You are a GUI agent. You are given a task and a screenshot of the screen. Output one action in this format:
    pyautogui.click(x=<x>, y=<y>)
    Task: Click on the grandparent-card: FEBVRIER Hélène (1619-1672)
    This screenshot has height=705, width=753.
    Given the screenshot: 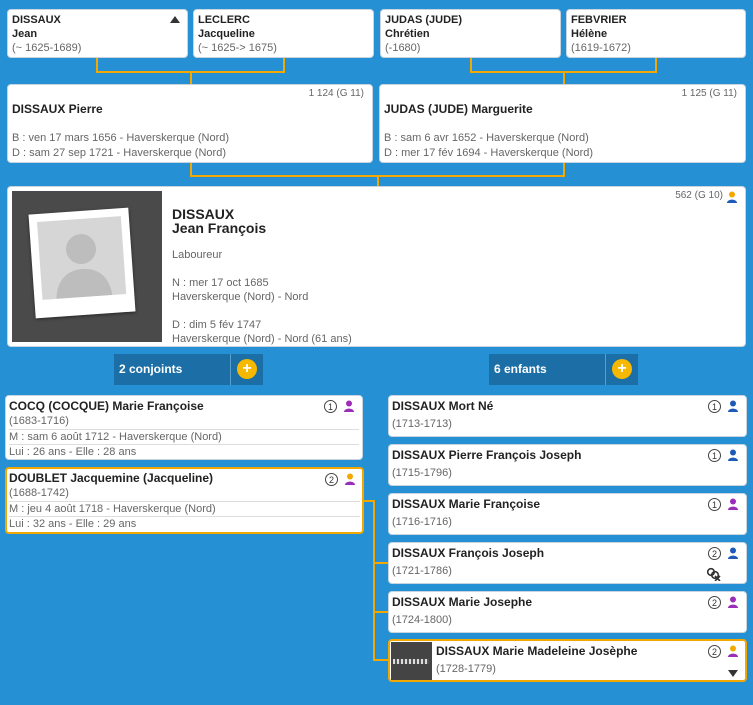 What is the action you would take?
    pyautogui.click(x=656, y=33)
    